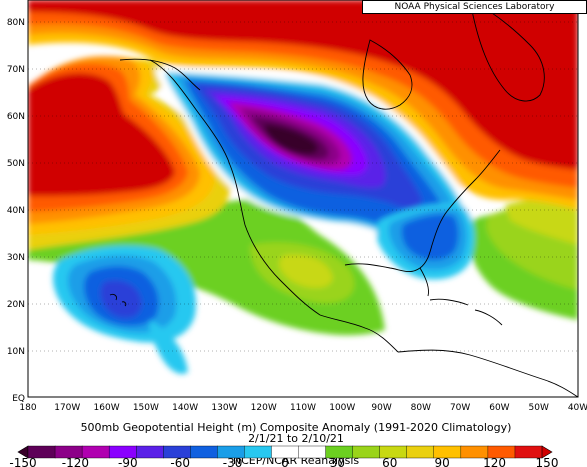  What do you see at coordinates (474, 7) in the screenshot?
I see `credit-label: NOAA Physical Sciences Laboratory` at bounding box center [474, 7].